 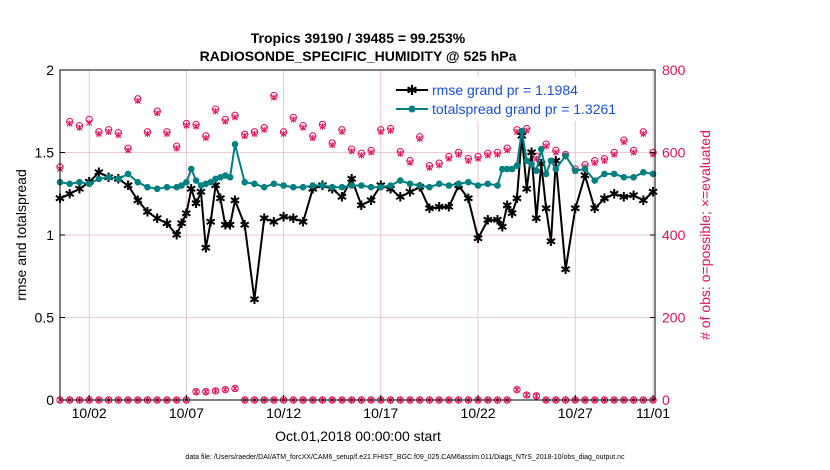 What do you see at coordinates (524, 109) in the screenshot?
I see `legend-spread-label: totalspread grand pr = 1.3261` at bounding box center [524, 109].